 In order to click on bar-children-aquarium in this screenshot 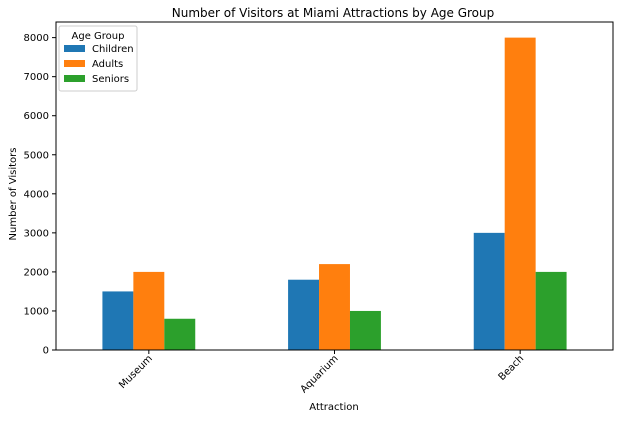, I will do `click(304, 314)`.